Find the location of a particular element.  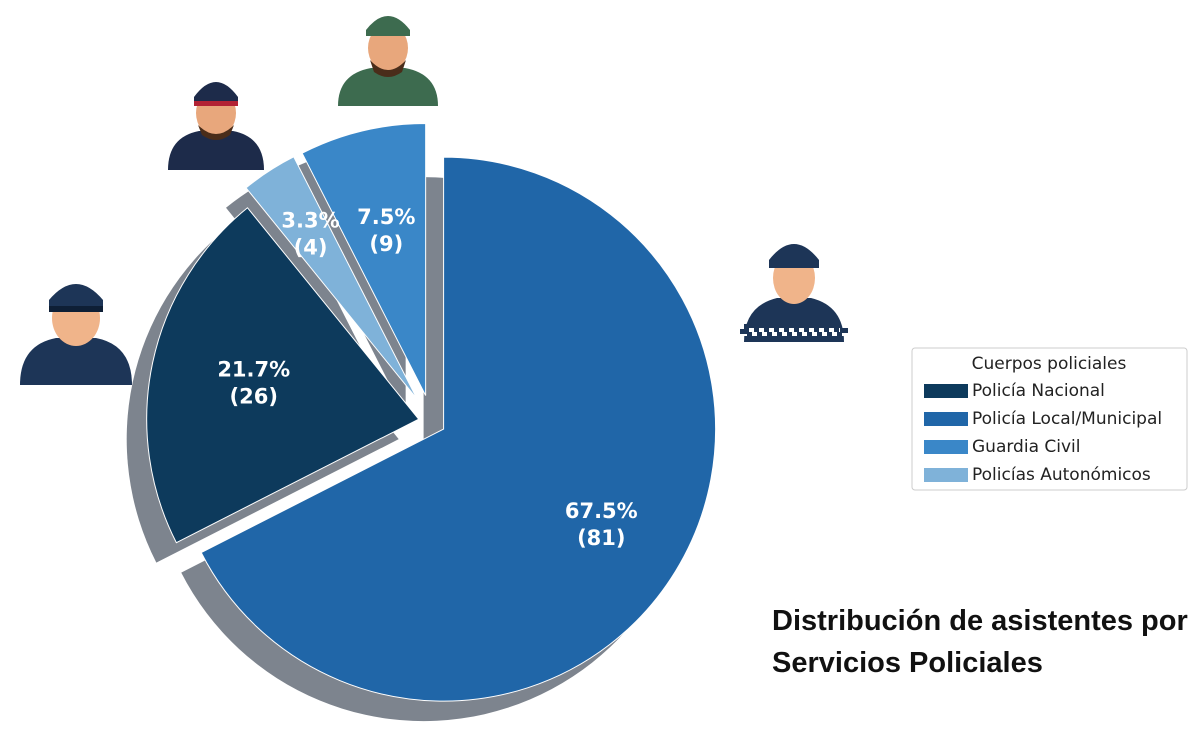

legend-label: Policía Local/Municipal is located at coordinates (1067, 419).